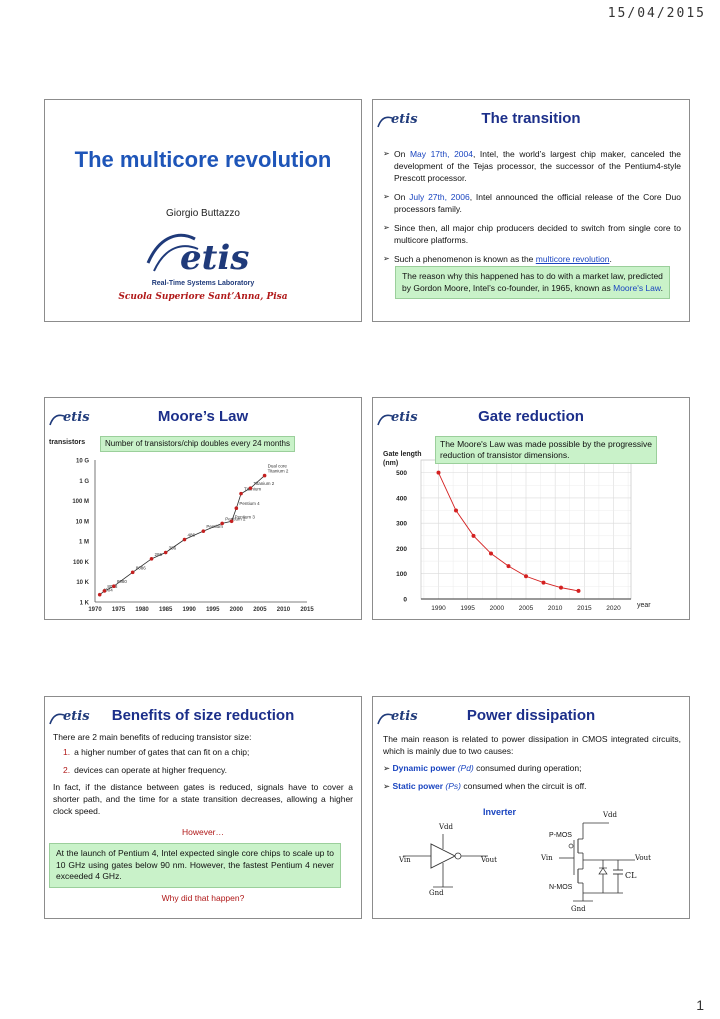 This screenshot has width=720, height=1019. I want to click on y-tick-label: 100 K, so click(81, 563).